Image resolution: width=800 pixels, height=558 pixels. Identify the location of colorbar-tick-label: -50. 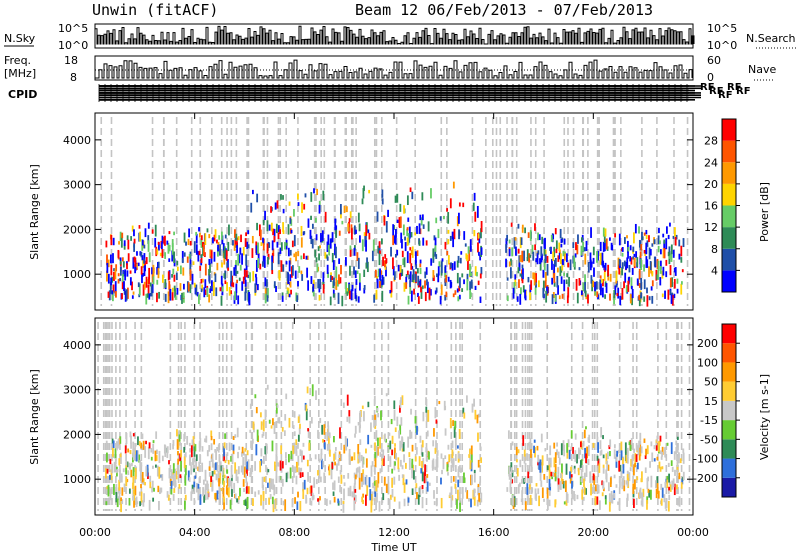
(709, 439).